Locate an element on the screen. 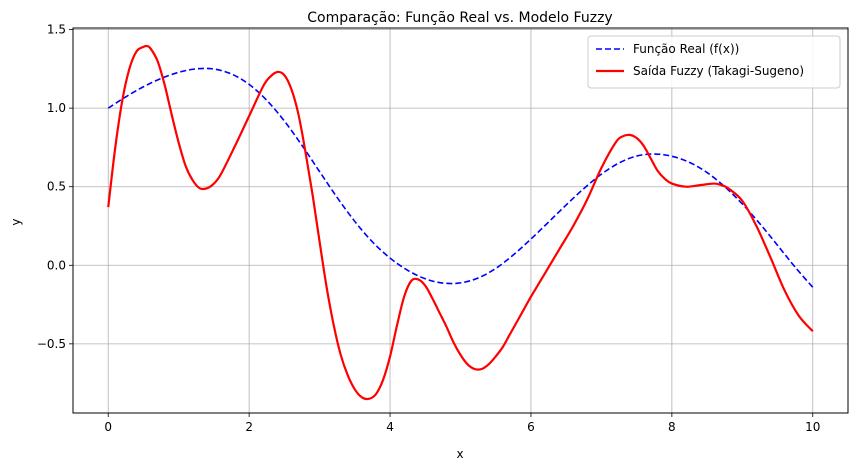 This screenshot has height=470, width=857. x-tick-label: 0 is located at coordinates (108, 427).